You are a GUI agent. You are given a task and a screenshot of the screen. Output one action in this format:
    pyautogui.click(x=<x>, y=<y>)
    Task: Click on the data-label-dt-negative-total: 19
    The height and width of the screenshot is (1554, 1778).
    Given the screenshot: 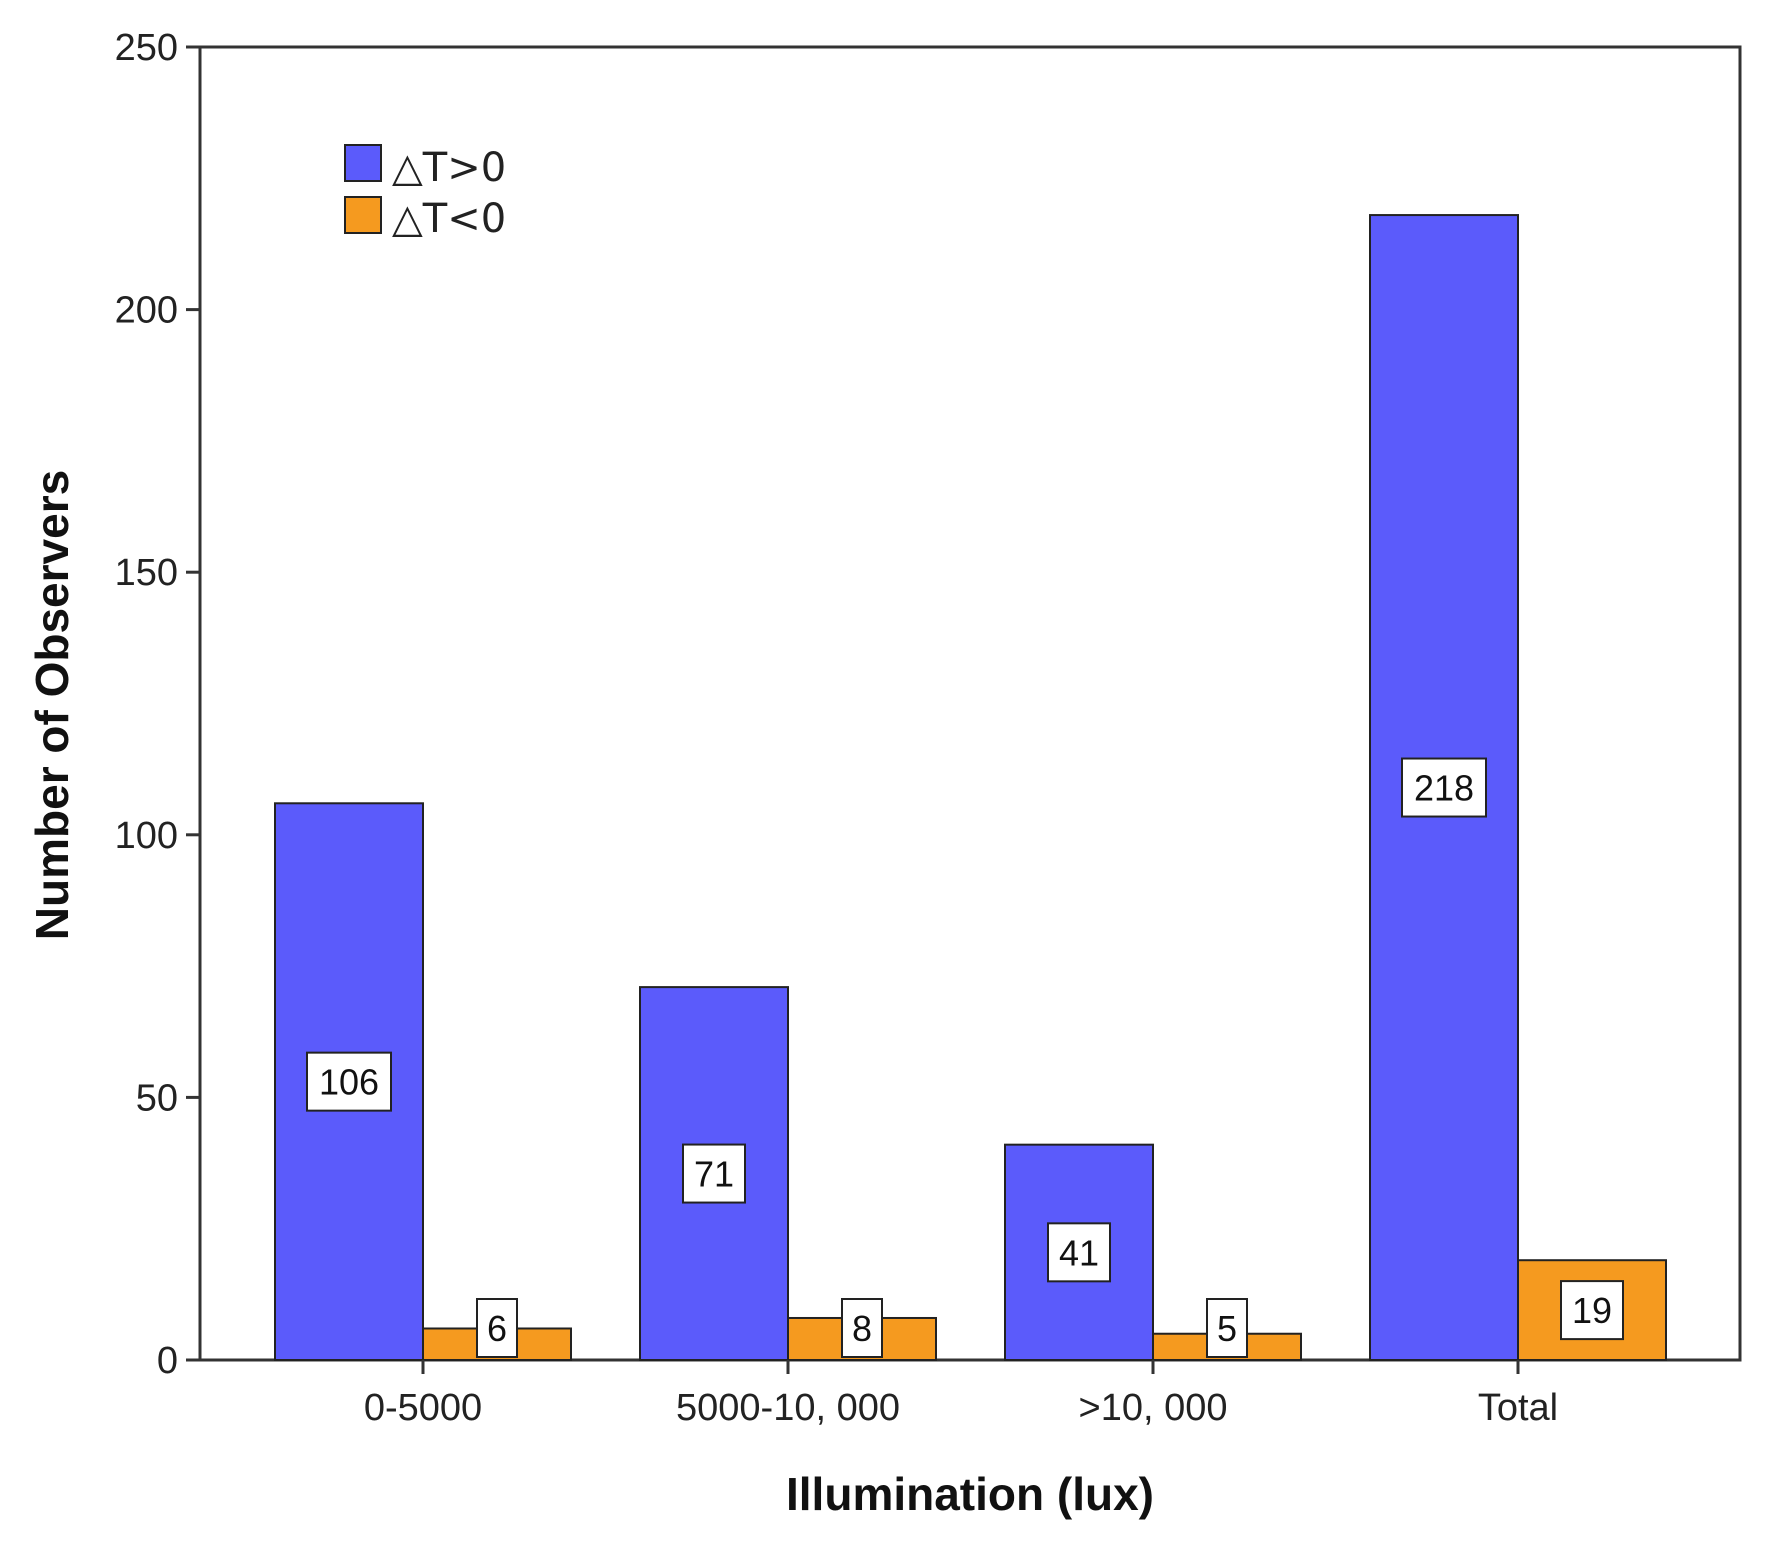 What is the action you would take?
    pyautogui.click(x=1592, y=1310)
    